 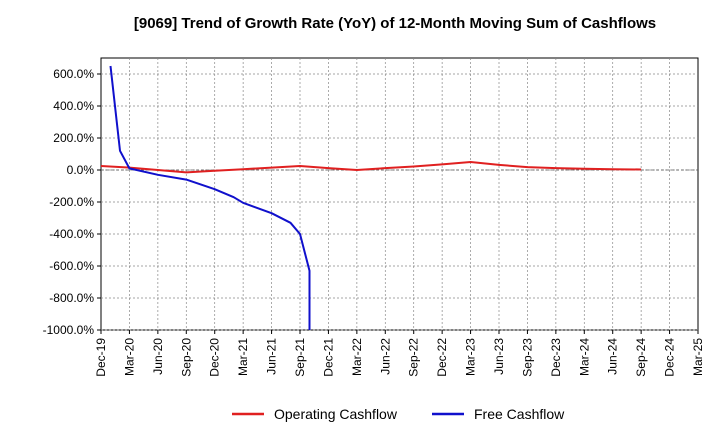 What do you see at coordinates (499, 356) in the screenshot?
I see `x-tick-label: Jun-23` at bounding box center [499, 356].